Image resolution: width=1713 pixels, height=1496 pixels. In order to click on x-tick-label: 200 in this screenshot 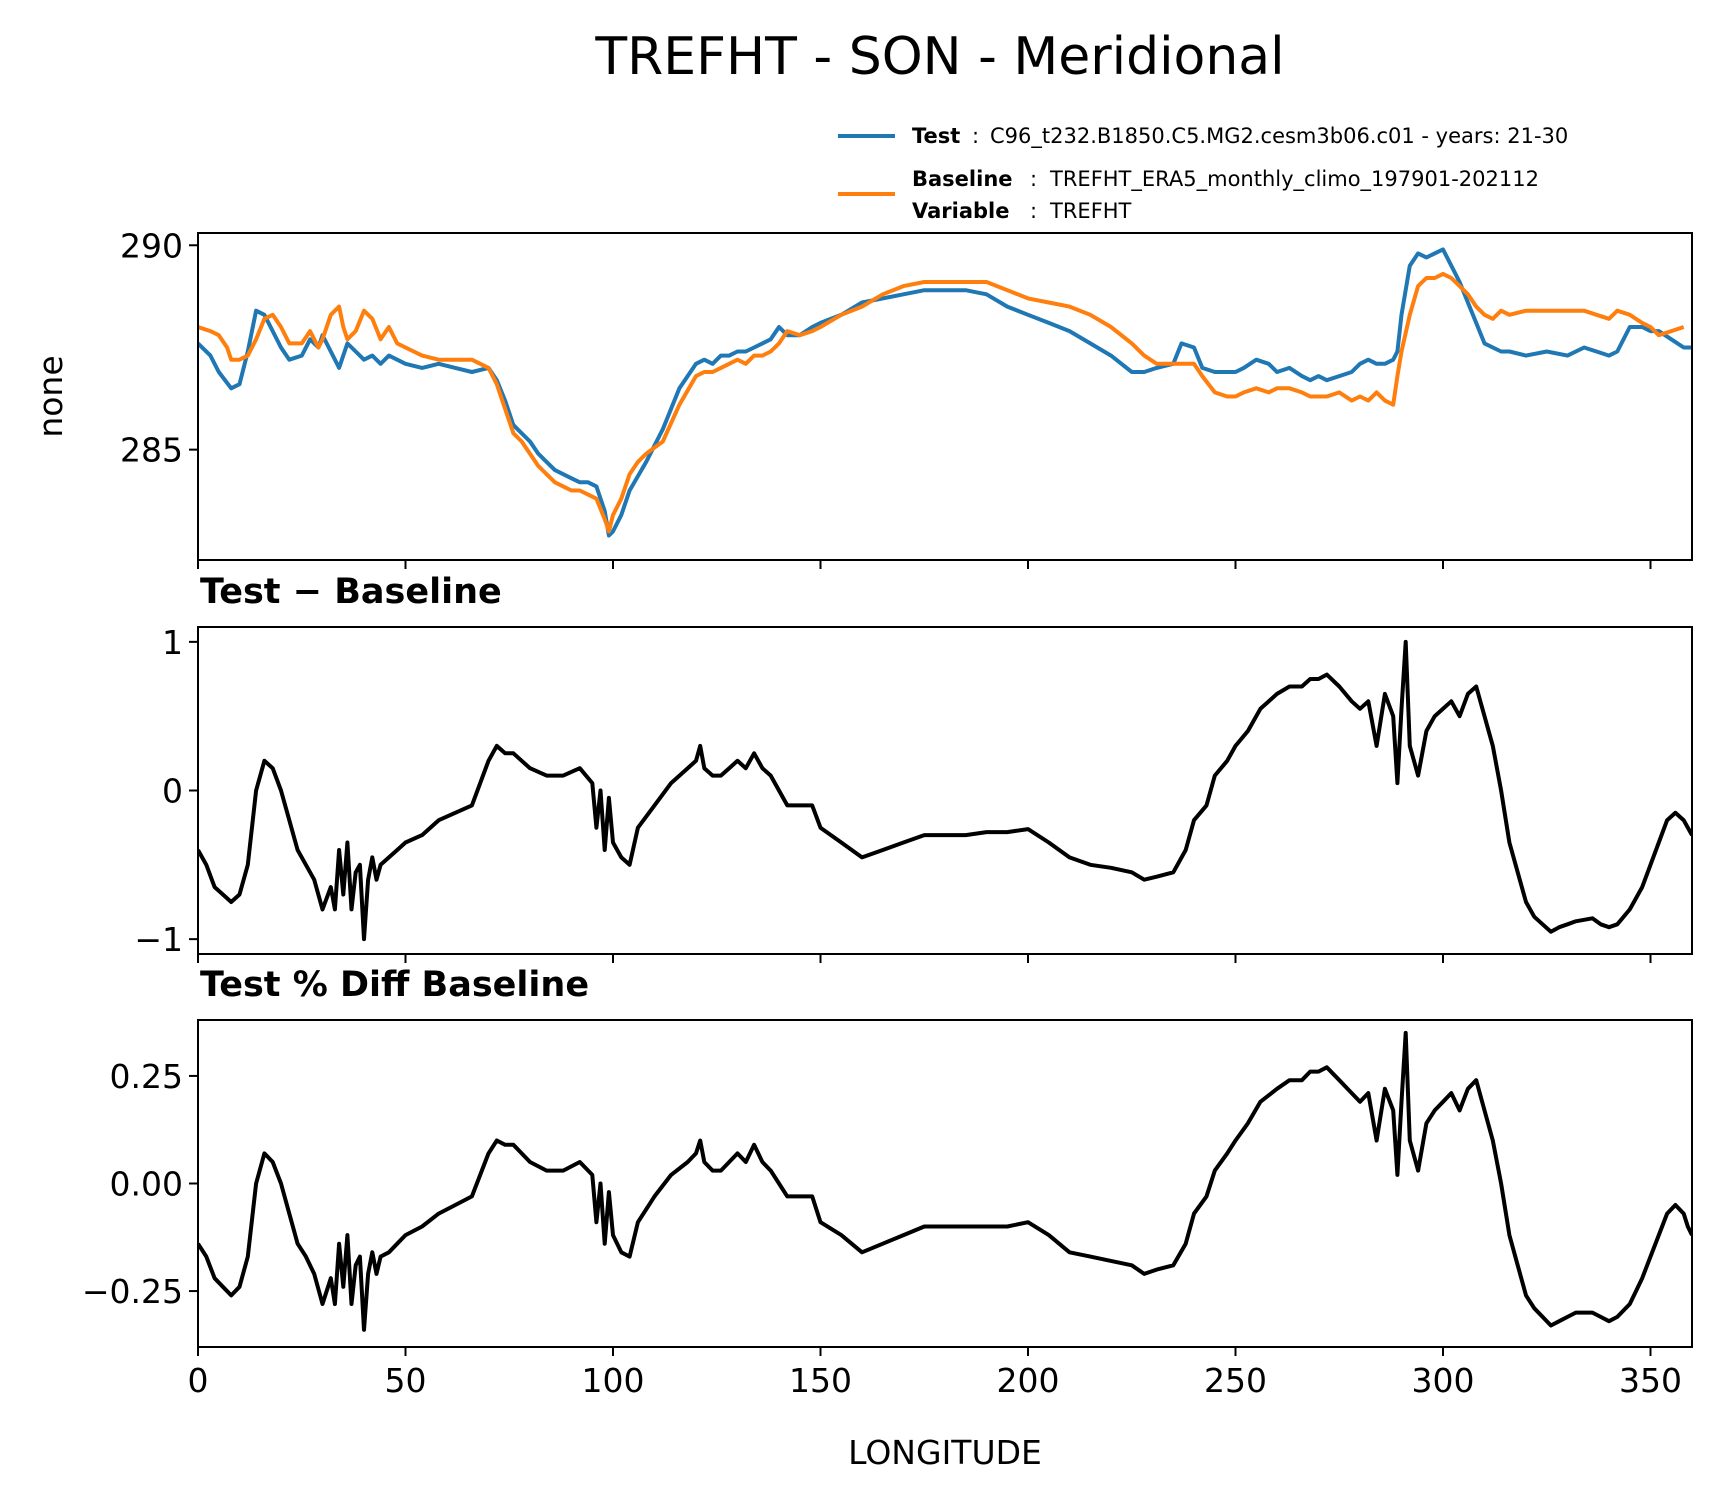, I will do `click(1028, 1380)`.